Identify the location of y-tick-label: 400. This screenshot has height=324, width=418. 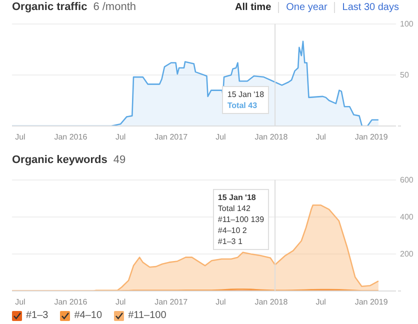
(407, 217).